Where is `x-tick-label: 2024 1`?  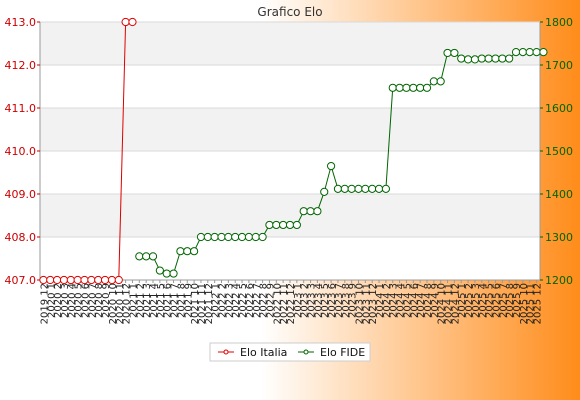 x-tick-label: 2024 1 is located at coordinates (380, 300).